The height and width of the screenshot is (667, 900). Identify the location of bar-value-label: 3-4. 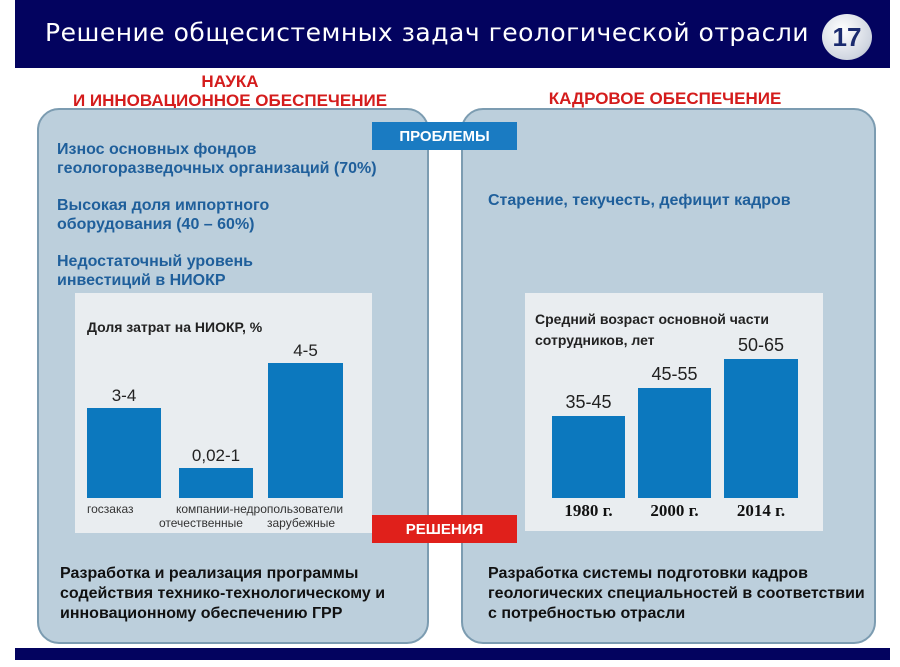
(124, 395).